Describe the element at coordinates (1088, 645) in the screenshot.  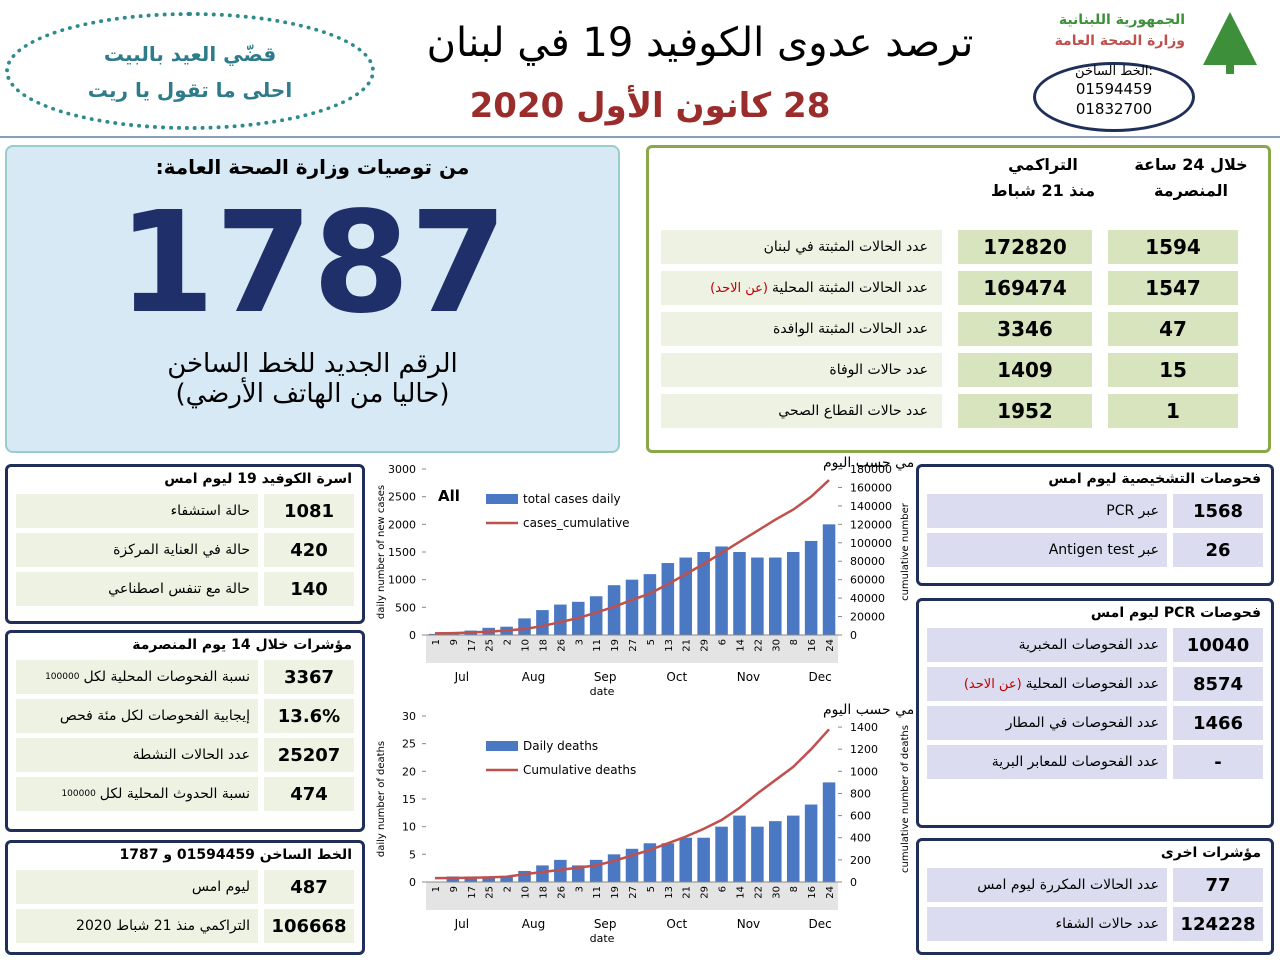
I see `row-label: عدد الفحوصات المخبرية` at that location.